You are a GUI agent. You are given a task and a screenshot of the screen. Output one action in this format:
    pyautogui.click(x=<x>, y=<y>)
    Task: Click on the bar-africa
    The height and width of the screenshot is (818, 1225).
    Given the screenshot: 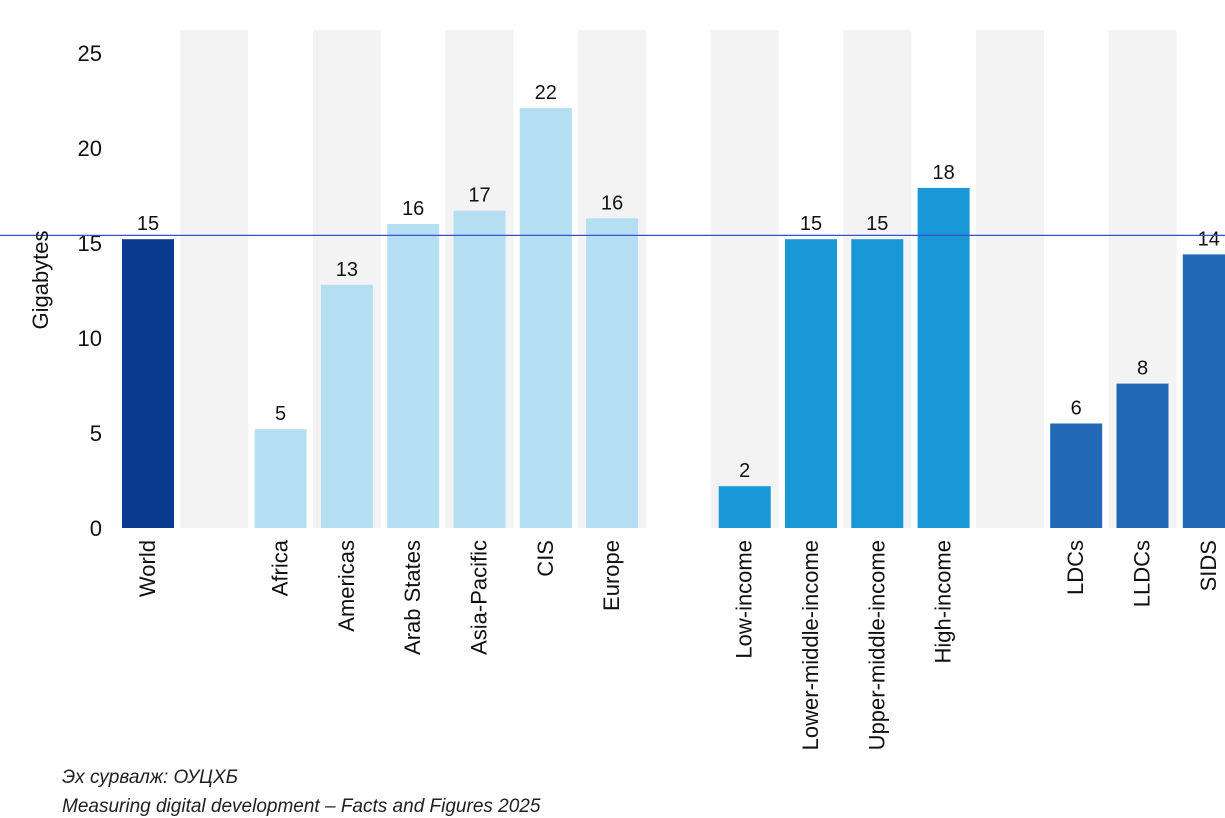 What is the action you would take?
    pyautogui.click(x=280, y=478)
    